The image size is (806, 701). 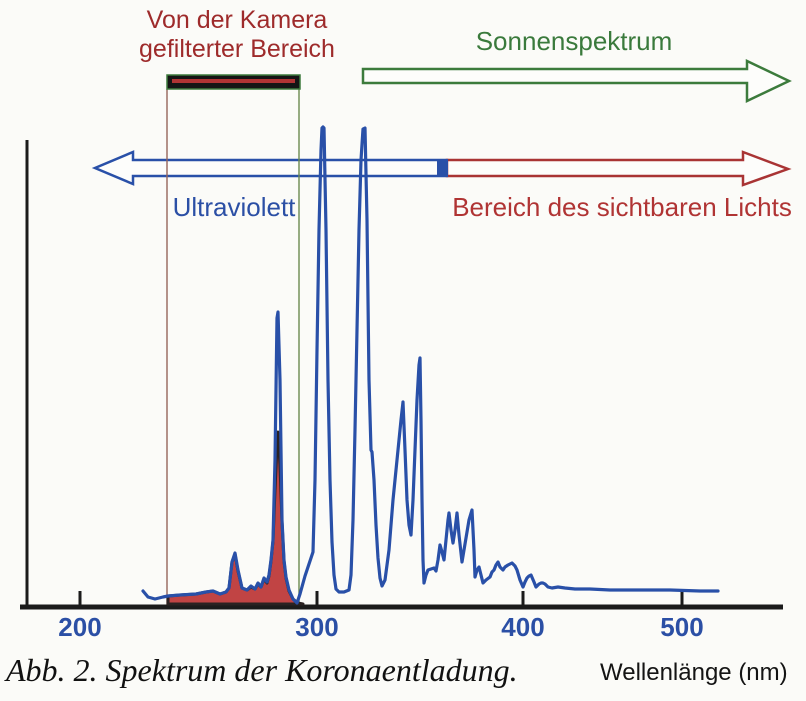 What do you see at coordinates (574, 41) in the screenshot?
I see `sun-spectrum-label: Sonnenspektrum` at bounding box center [574, 41].